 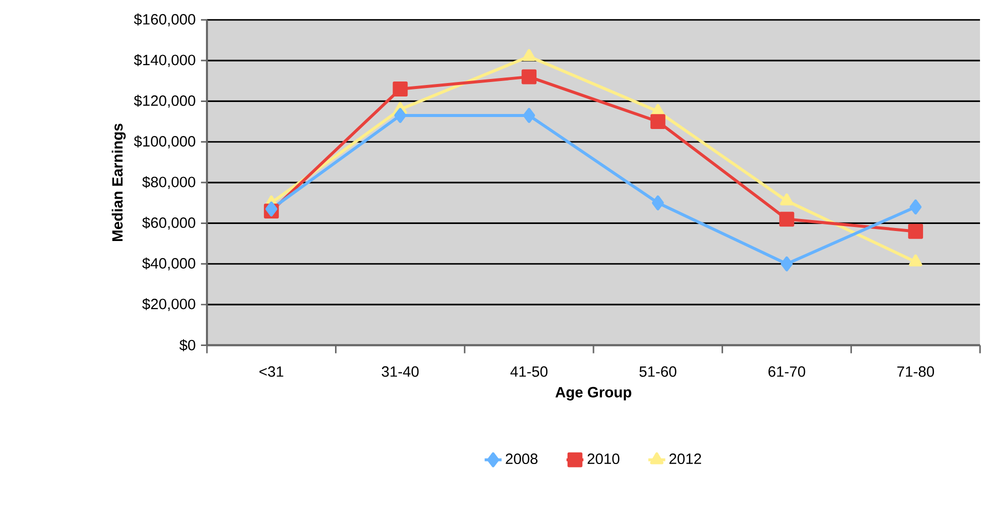 What do you see at coordinates (169, 304) in the screenshot?
I see `y-tick-label: $20,000` at bounding box center [169, 304].